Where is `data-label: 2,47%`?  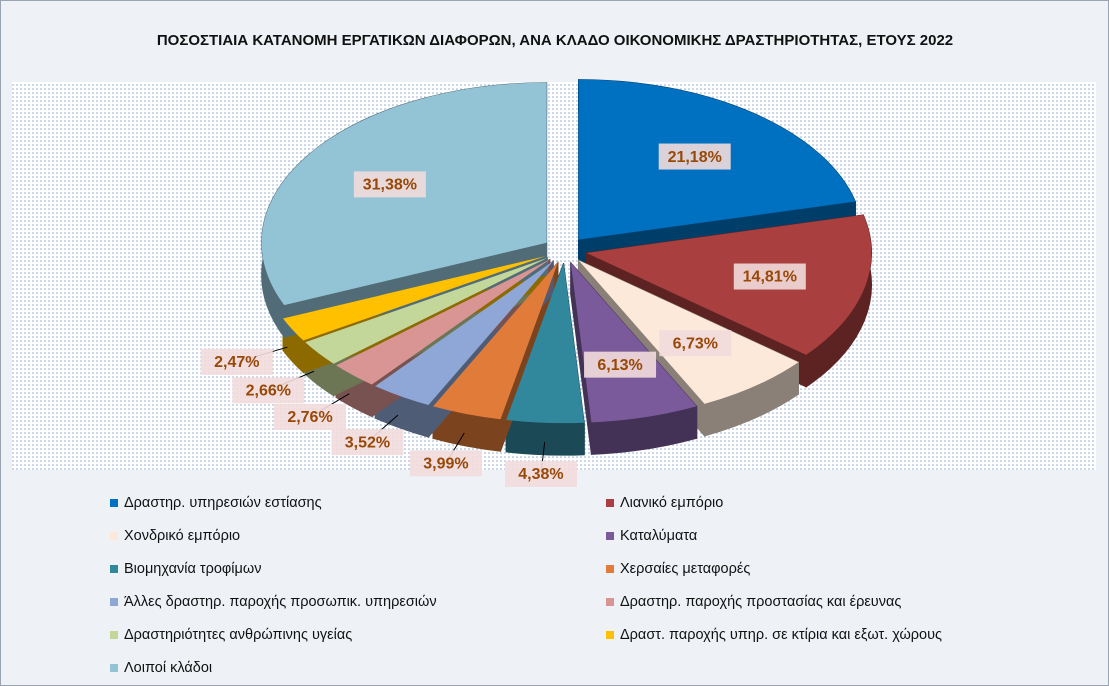
data-label: 2,47% is located at coordinates (236, 362).